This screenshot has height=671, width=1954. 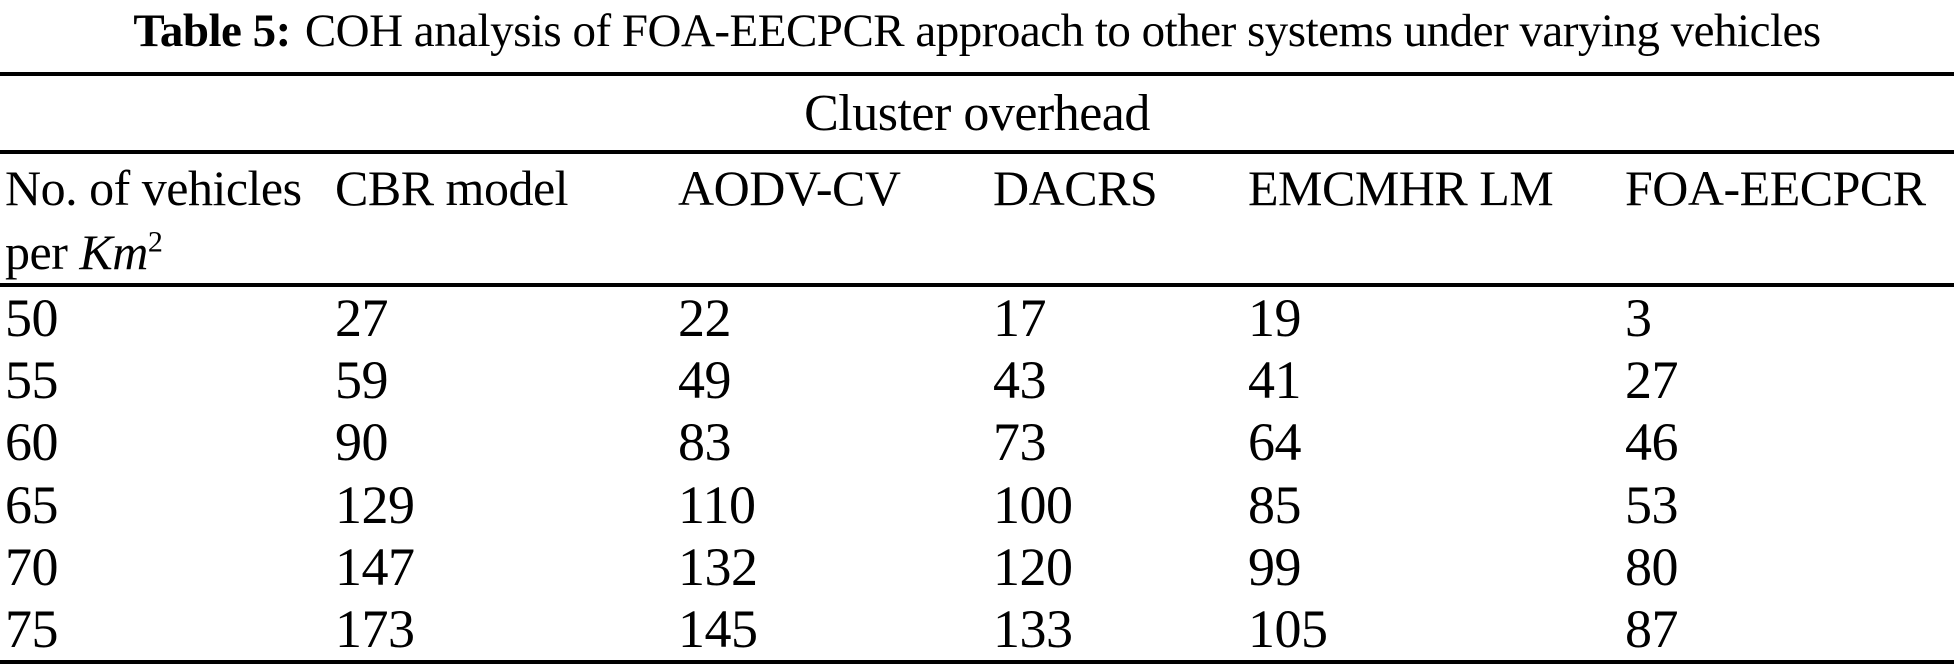 What do you see at coordinates (977, 629) in the screenshot?
I see `table-row: 75 173 145 133 105 87` at bounding box center [977, 629].